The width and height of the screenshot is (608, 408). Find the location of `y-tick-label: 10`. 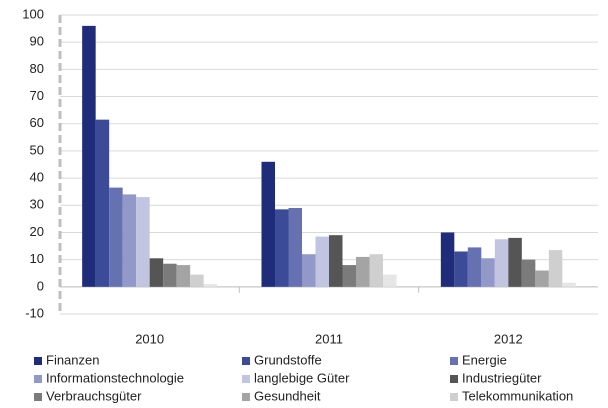

y-tick-label: 10 is located at coordinates (37, 258).